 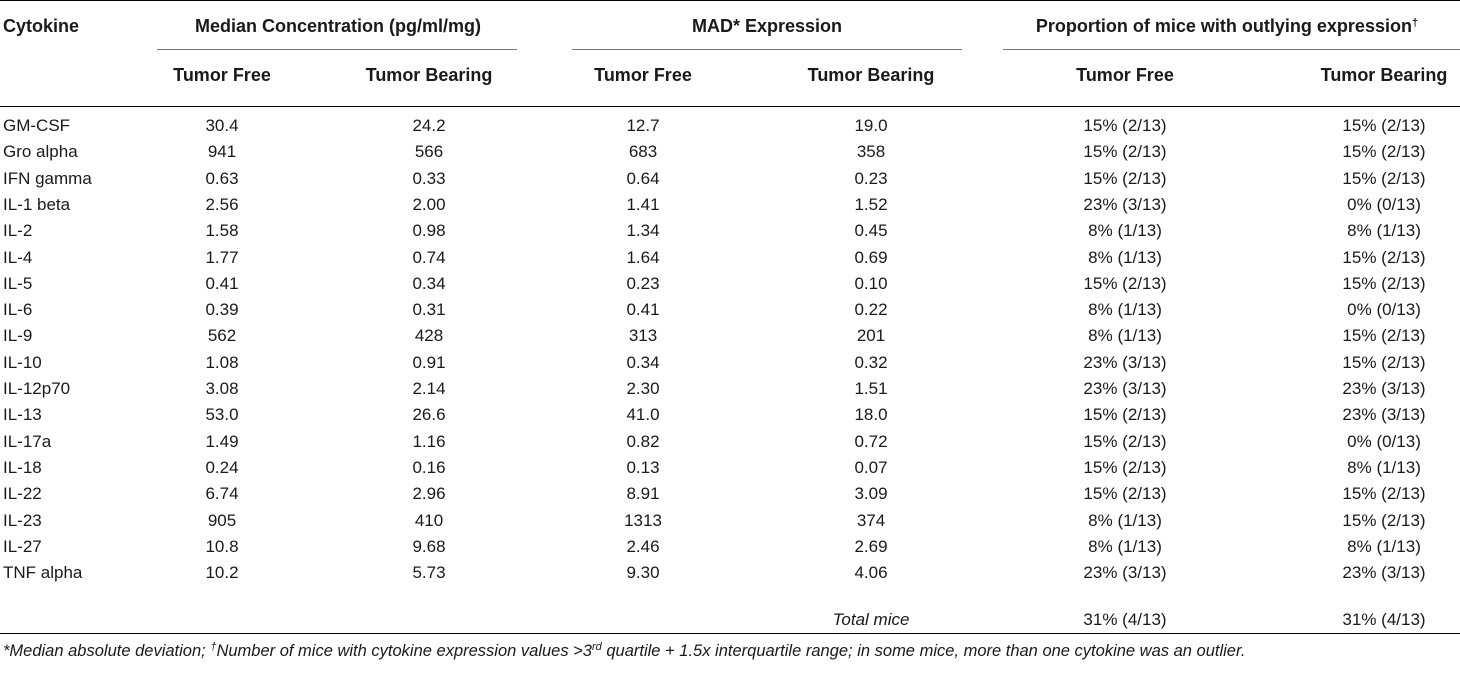 What do you see at coordinates (22, 494) in the screenshot?
I see `cytokine-name: IL-22` at bounding box center [22, 494].